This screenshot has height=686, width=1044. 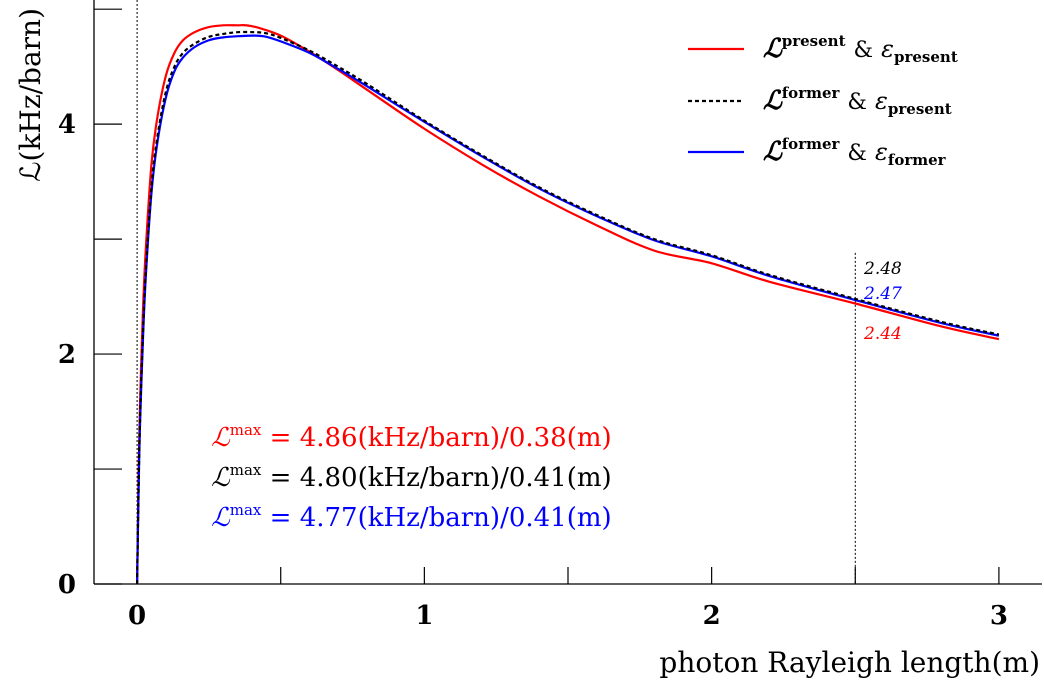 What do you see at coordinates (999, 616) in the screenshot?
I see `x-tick-label: 3` at bounding box center [999, 616].